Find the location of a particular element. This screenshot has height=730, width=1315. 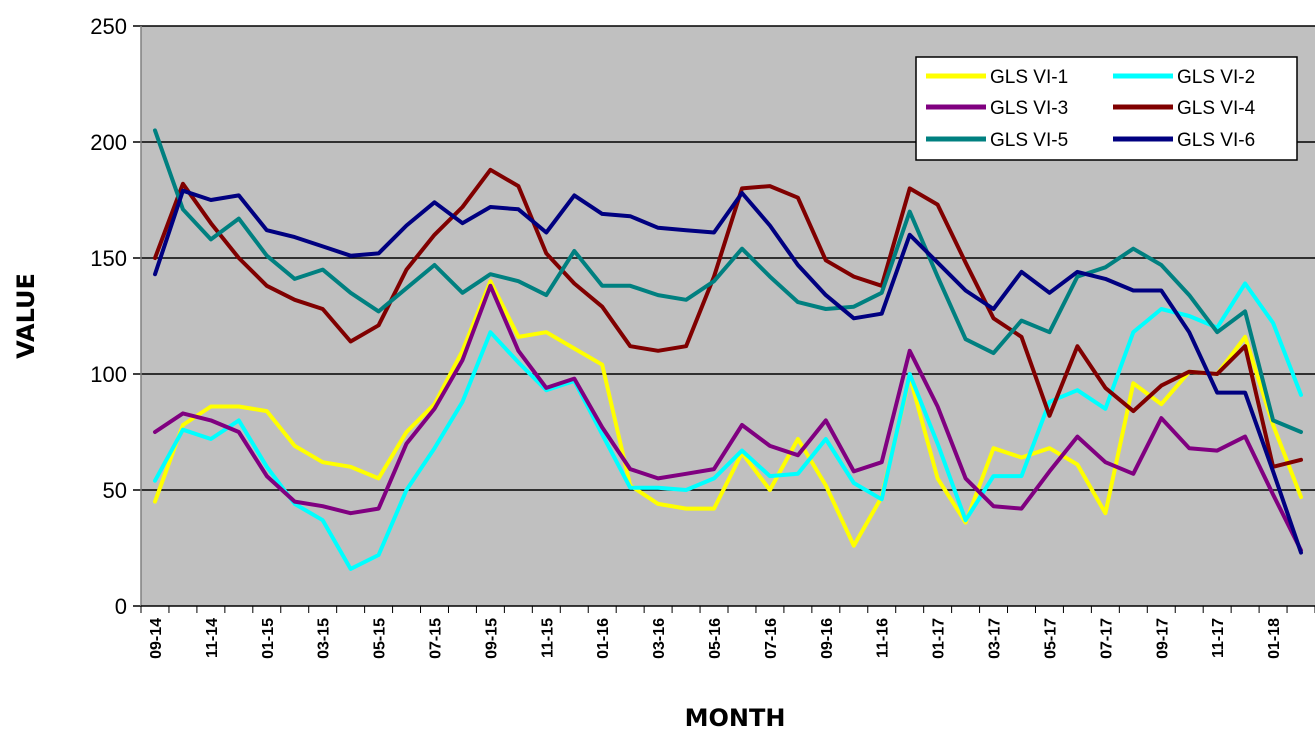

x-tick-label: 05-17 is located at coordinates (1050, 638).